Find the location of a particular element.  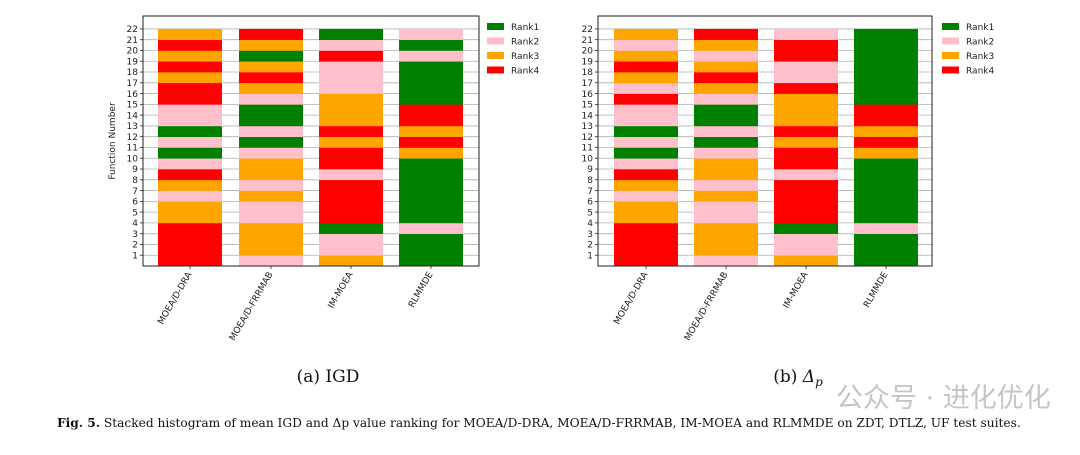

bar-segment-f14-rank2 is located at coordinates (190, 121).